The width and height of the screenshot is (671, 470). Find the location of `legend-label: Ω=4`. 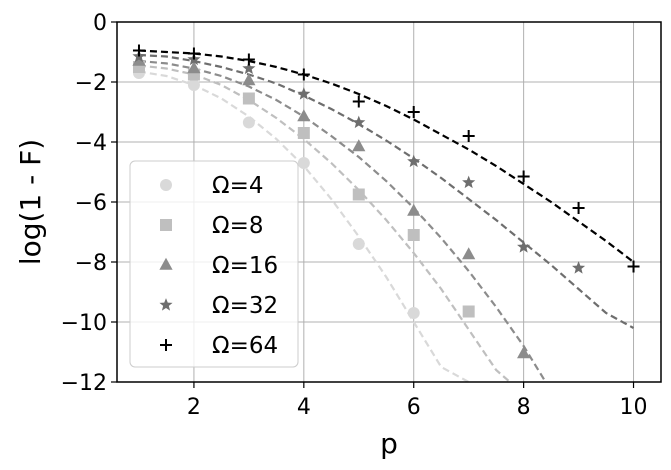

legend-label: Ω=4 is located at coordinates (237, 186).